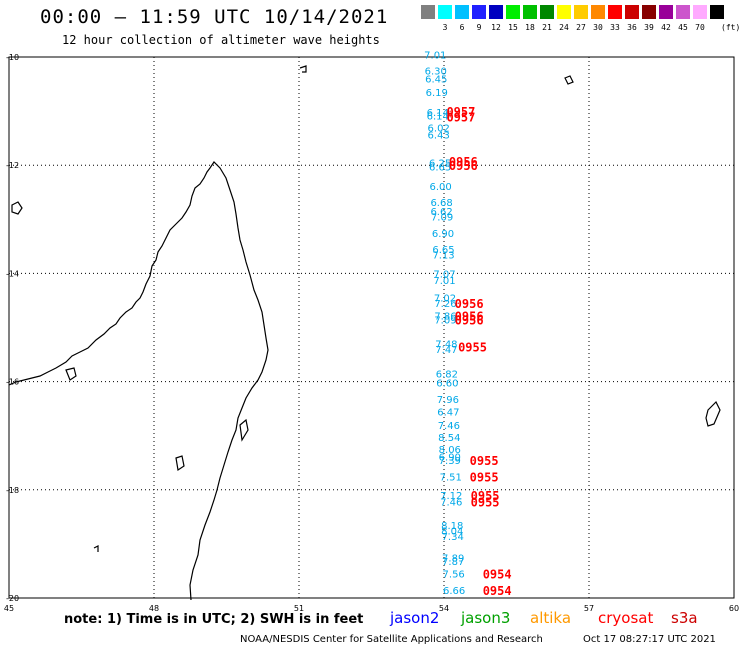  I want to click on scale-tick-label: 12, so click(496, 27).